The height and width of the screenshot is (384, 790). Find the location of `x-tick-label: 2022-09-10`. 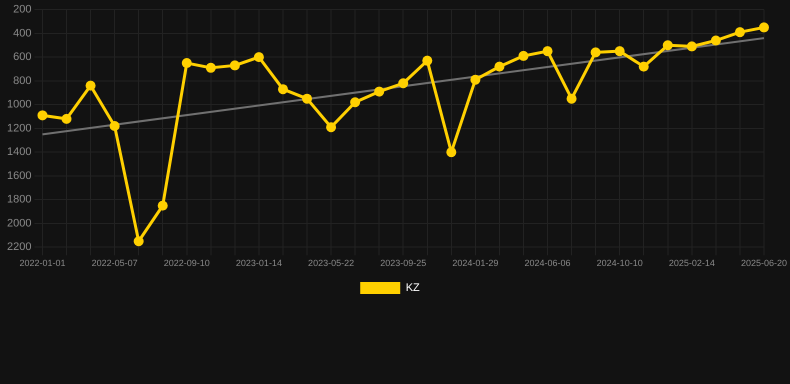

x-tick-label: 2022-09-10 is located at coordinates (187, 263).